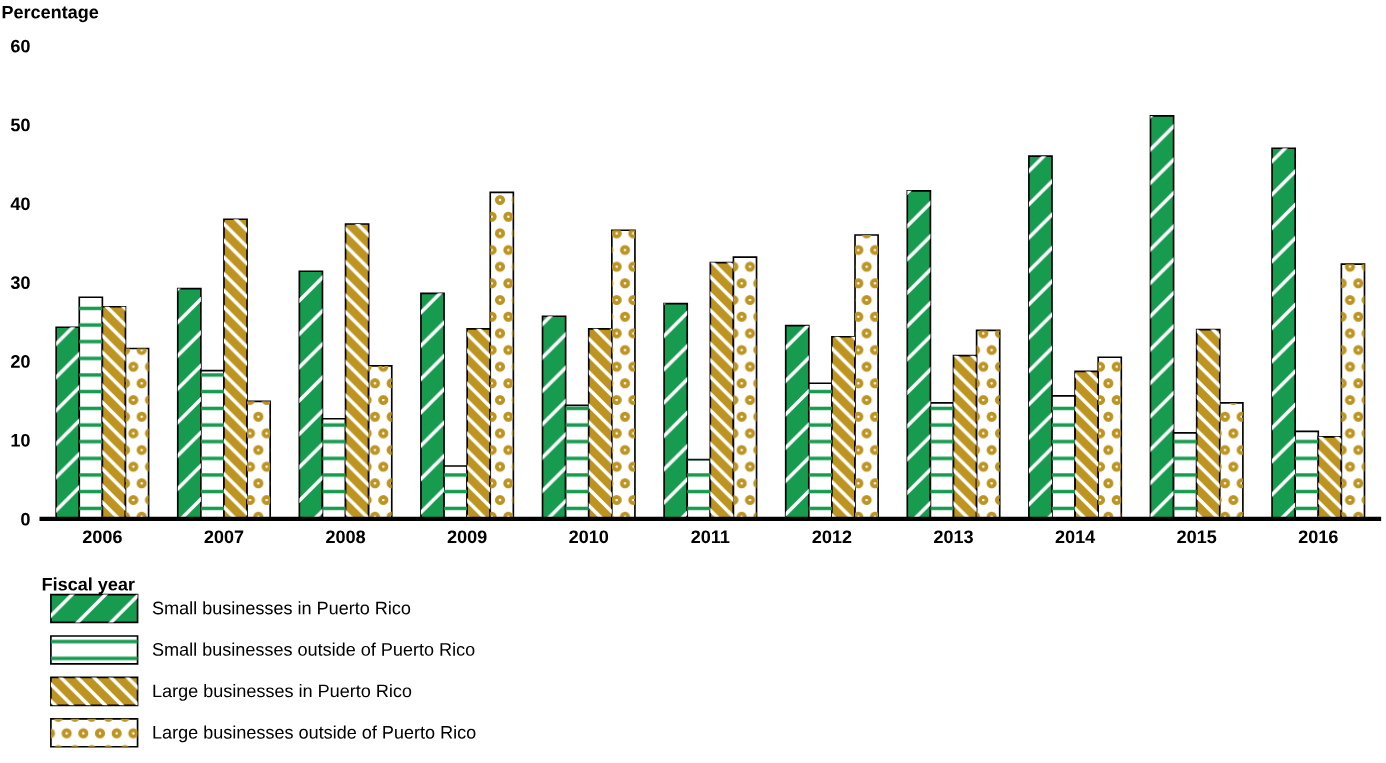 This screenshot has height=763, width=1386. What do you see at coordinates (20, 283) in the screenshot?
I see `y-tick-label: 30` at bounding box center [20, 283].